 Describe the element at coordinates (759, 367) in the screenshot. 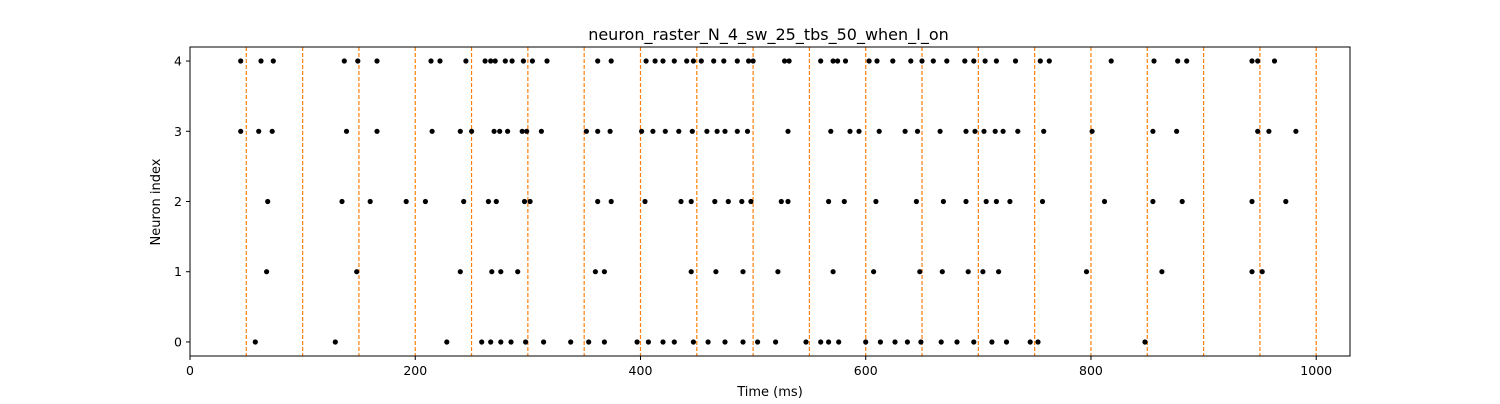

I see `x-axis: 0 200 400 600 800 1000` at that location.